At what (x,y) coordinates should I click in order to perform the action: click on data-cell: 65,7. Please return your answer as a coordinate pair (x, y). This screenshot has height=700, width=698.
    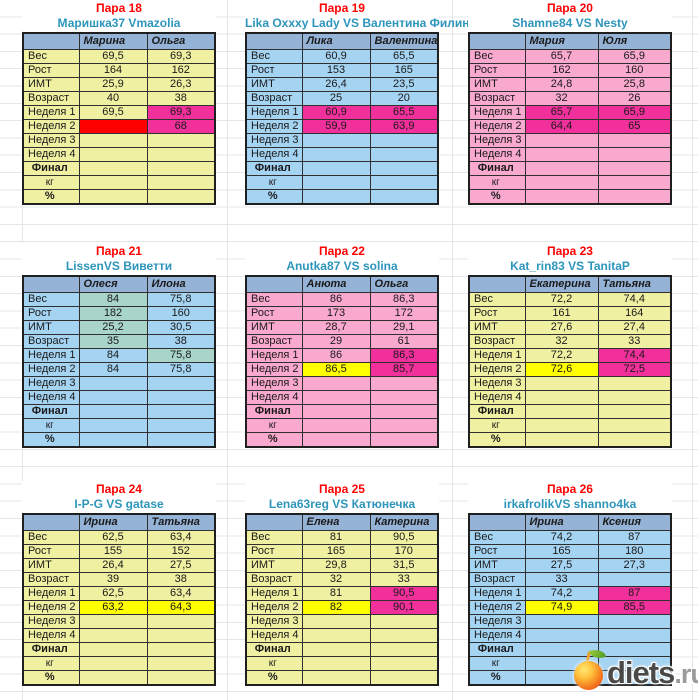
    Looking at the image, I should click on (561, 112).